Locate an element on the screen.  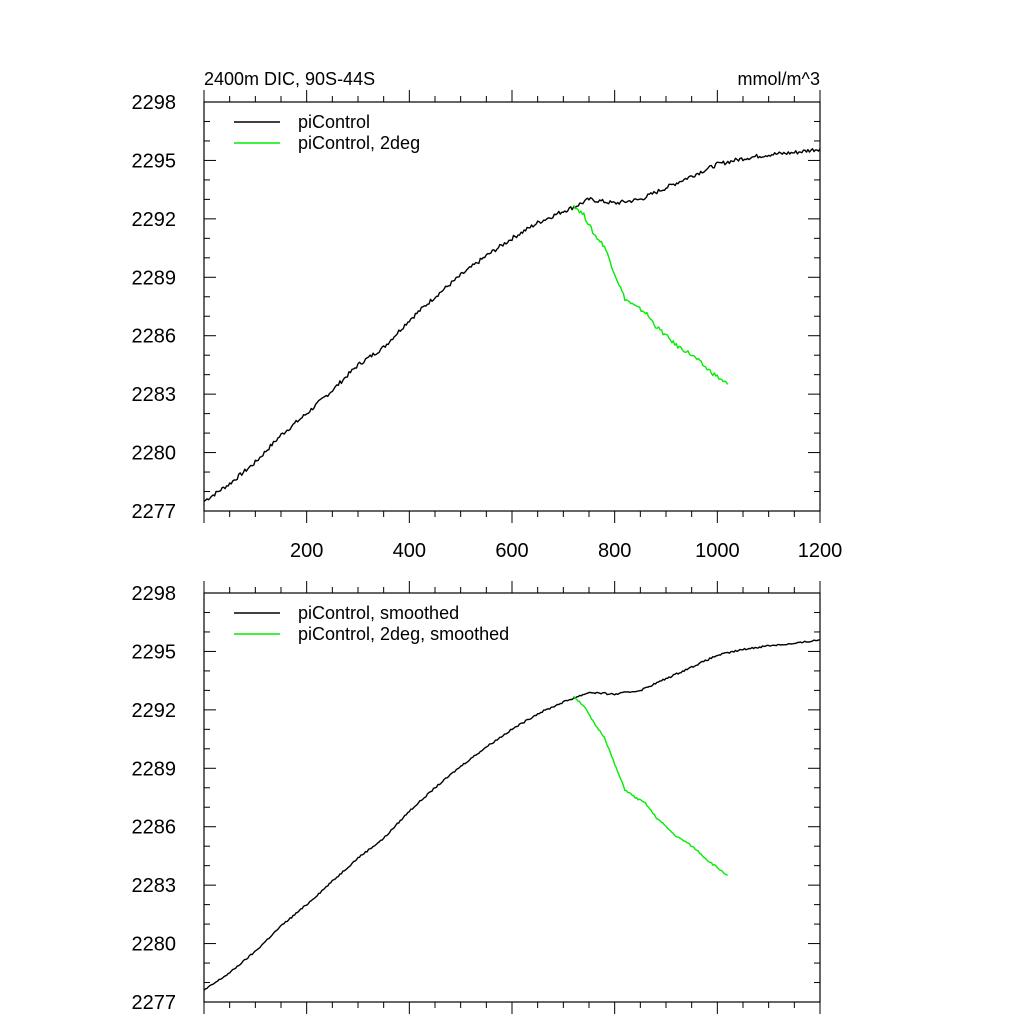
x-tick-label: 1000 is located at coordinates (717, 551).